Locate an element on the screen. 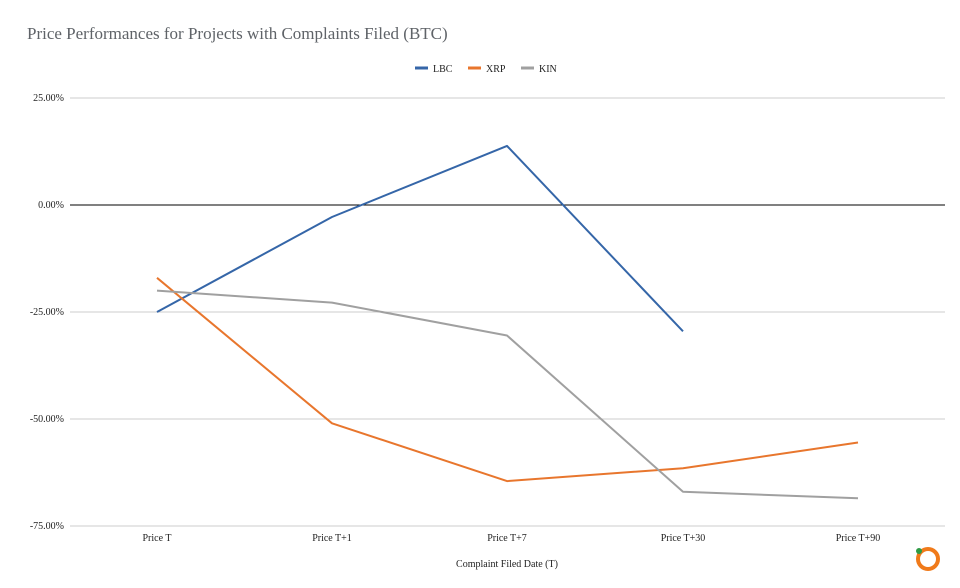  logo-dot is located at coordinates (919, 551).